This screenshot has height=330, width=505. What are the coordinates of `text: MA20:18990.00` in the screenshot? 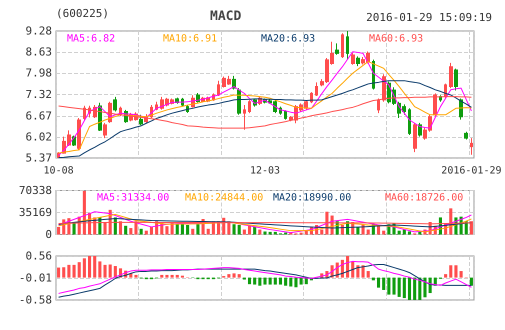 It's located at (312, 198).